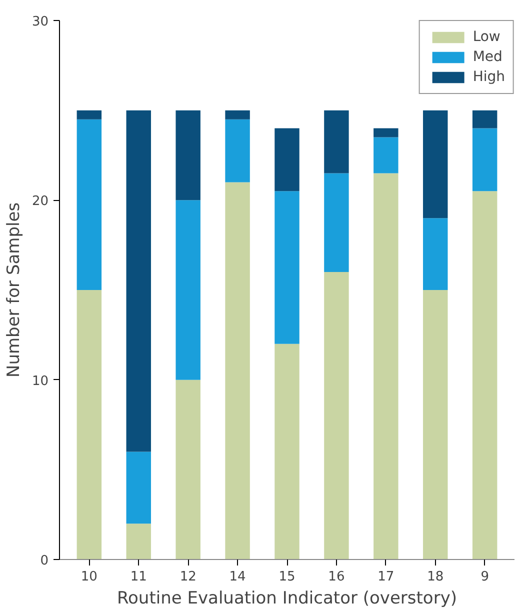 This screenshot has width=529, height=611. Describe the element at coordinates (435, 577) in the screenshot. I see `x-tick-label: 18` at that location.